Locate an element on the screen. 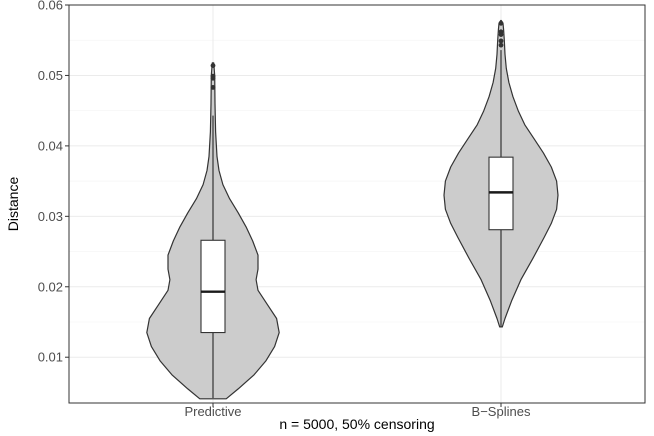  y-axis-title: Distance is located at coordinates (13, 204).